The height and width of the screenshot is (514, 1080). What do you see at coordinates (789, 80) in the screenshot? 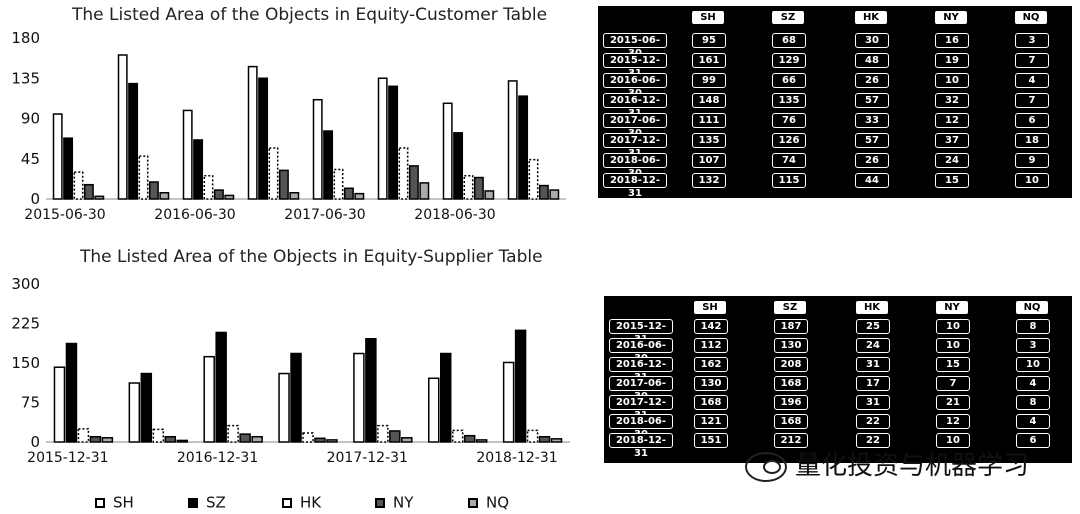
I see `table-value-cell: 66` at bounding box center [789, 80].